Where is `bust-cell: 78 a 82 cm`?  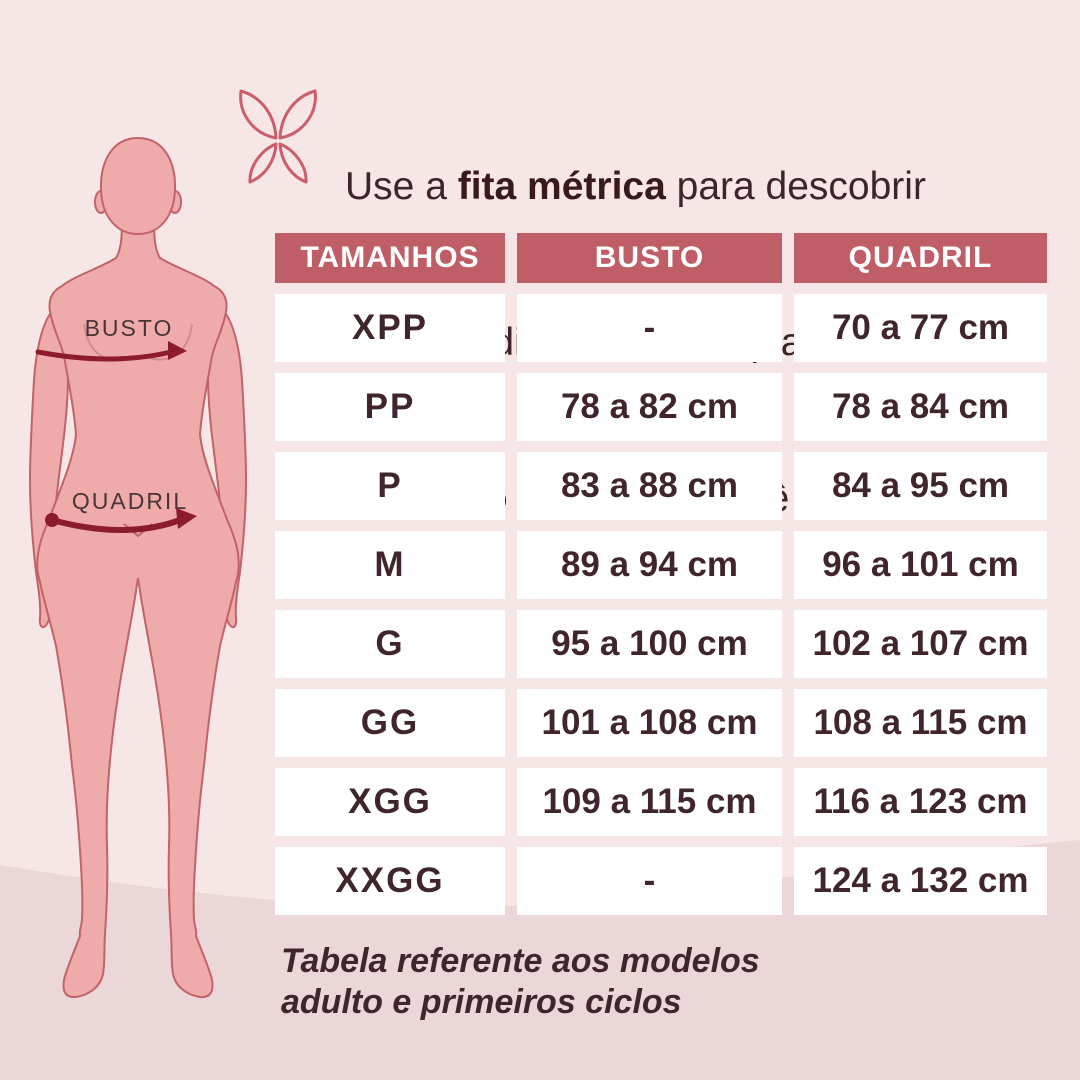 bust-cell: 78 a 82 cm is located at coordinates (649, 407).